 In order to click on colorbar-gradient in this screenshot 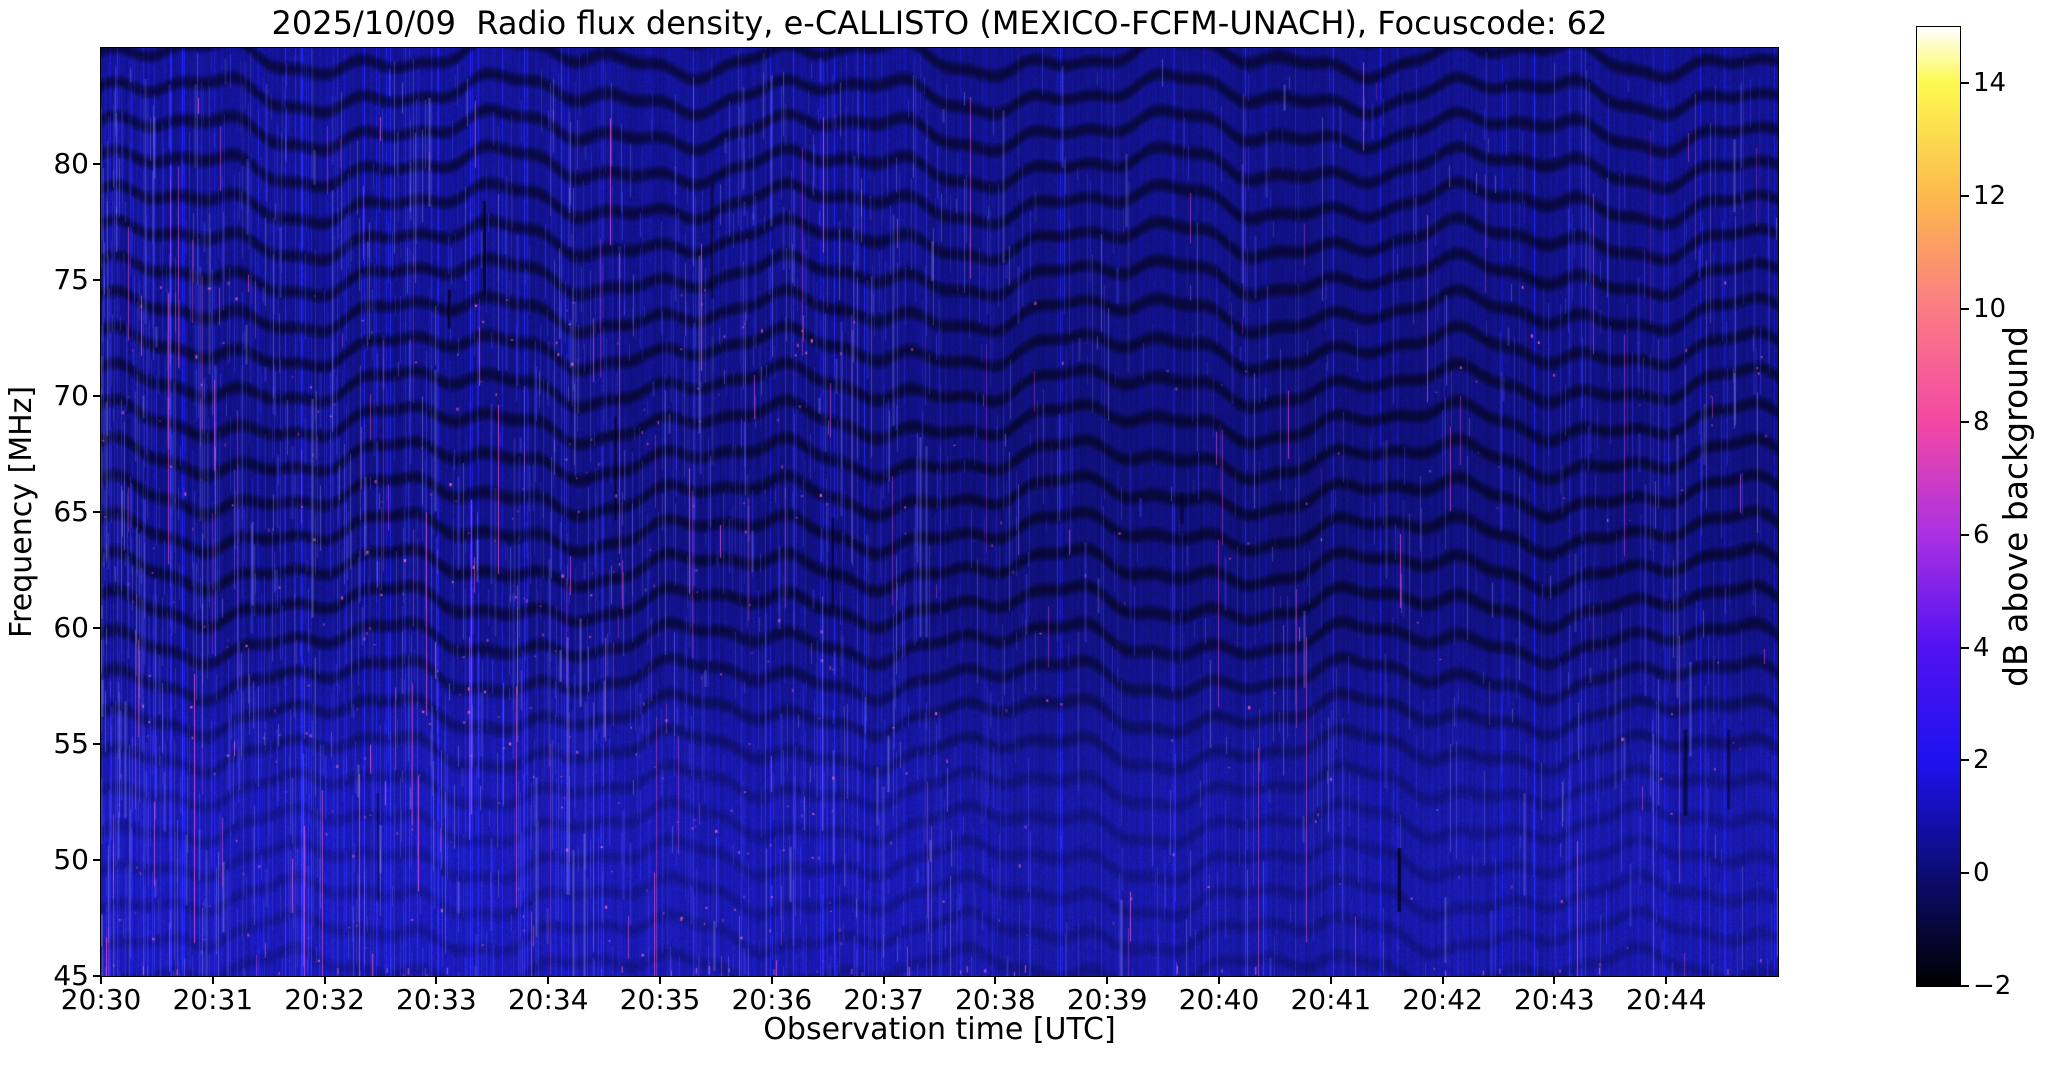, I will do `click(1938, 506)`.